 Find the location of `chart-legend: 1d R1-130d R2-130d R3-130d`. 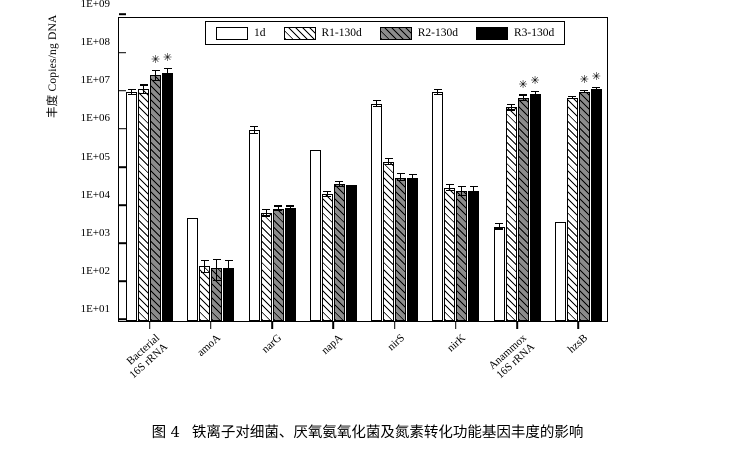

chart-legend: 1d R1-130d R2-130d R3-130d is located at coordinates (385, 33).